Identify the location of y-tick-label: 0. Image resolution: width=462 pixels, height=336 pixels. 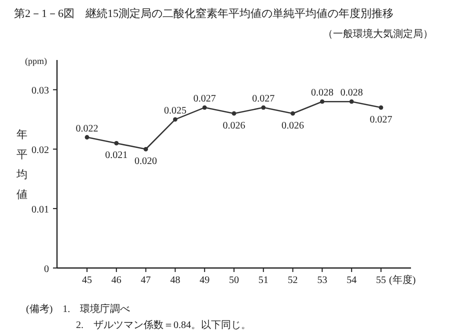
(46, 269).